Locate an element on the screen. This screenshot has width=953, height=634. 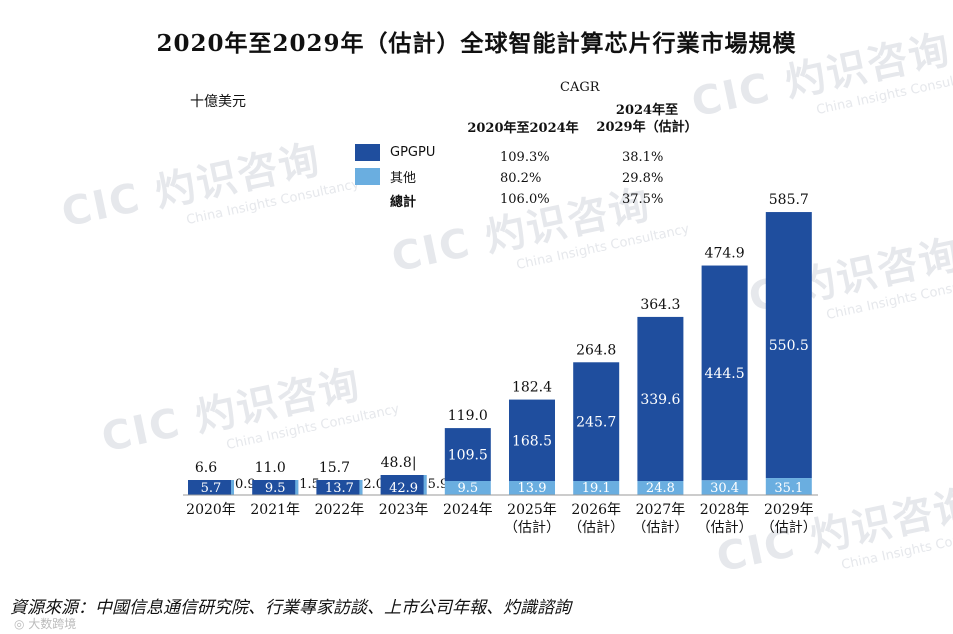
data-label-other: 30.4 is located at coordinates (724, 488).